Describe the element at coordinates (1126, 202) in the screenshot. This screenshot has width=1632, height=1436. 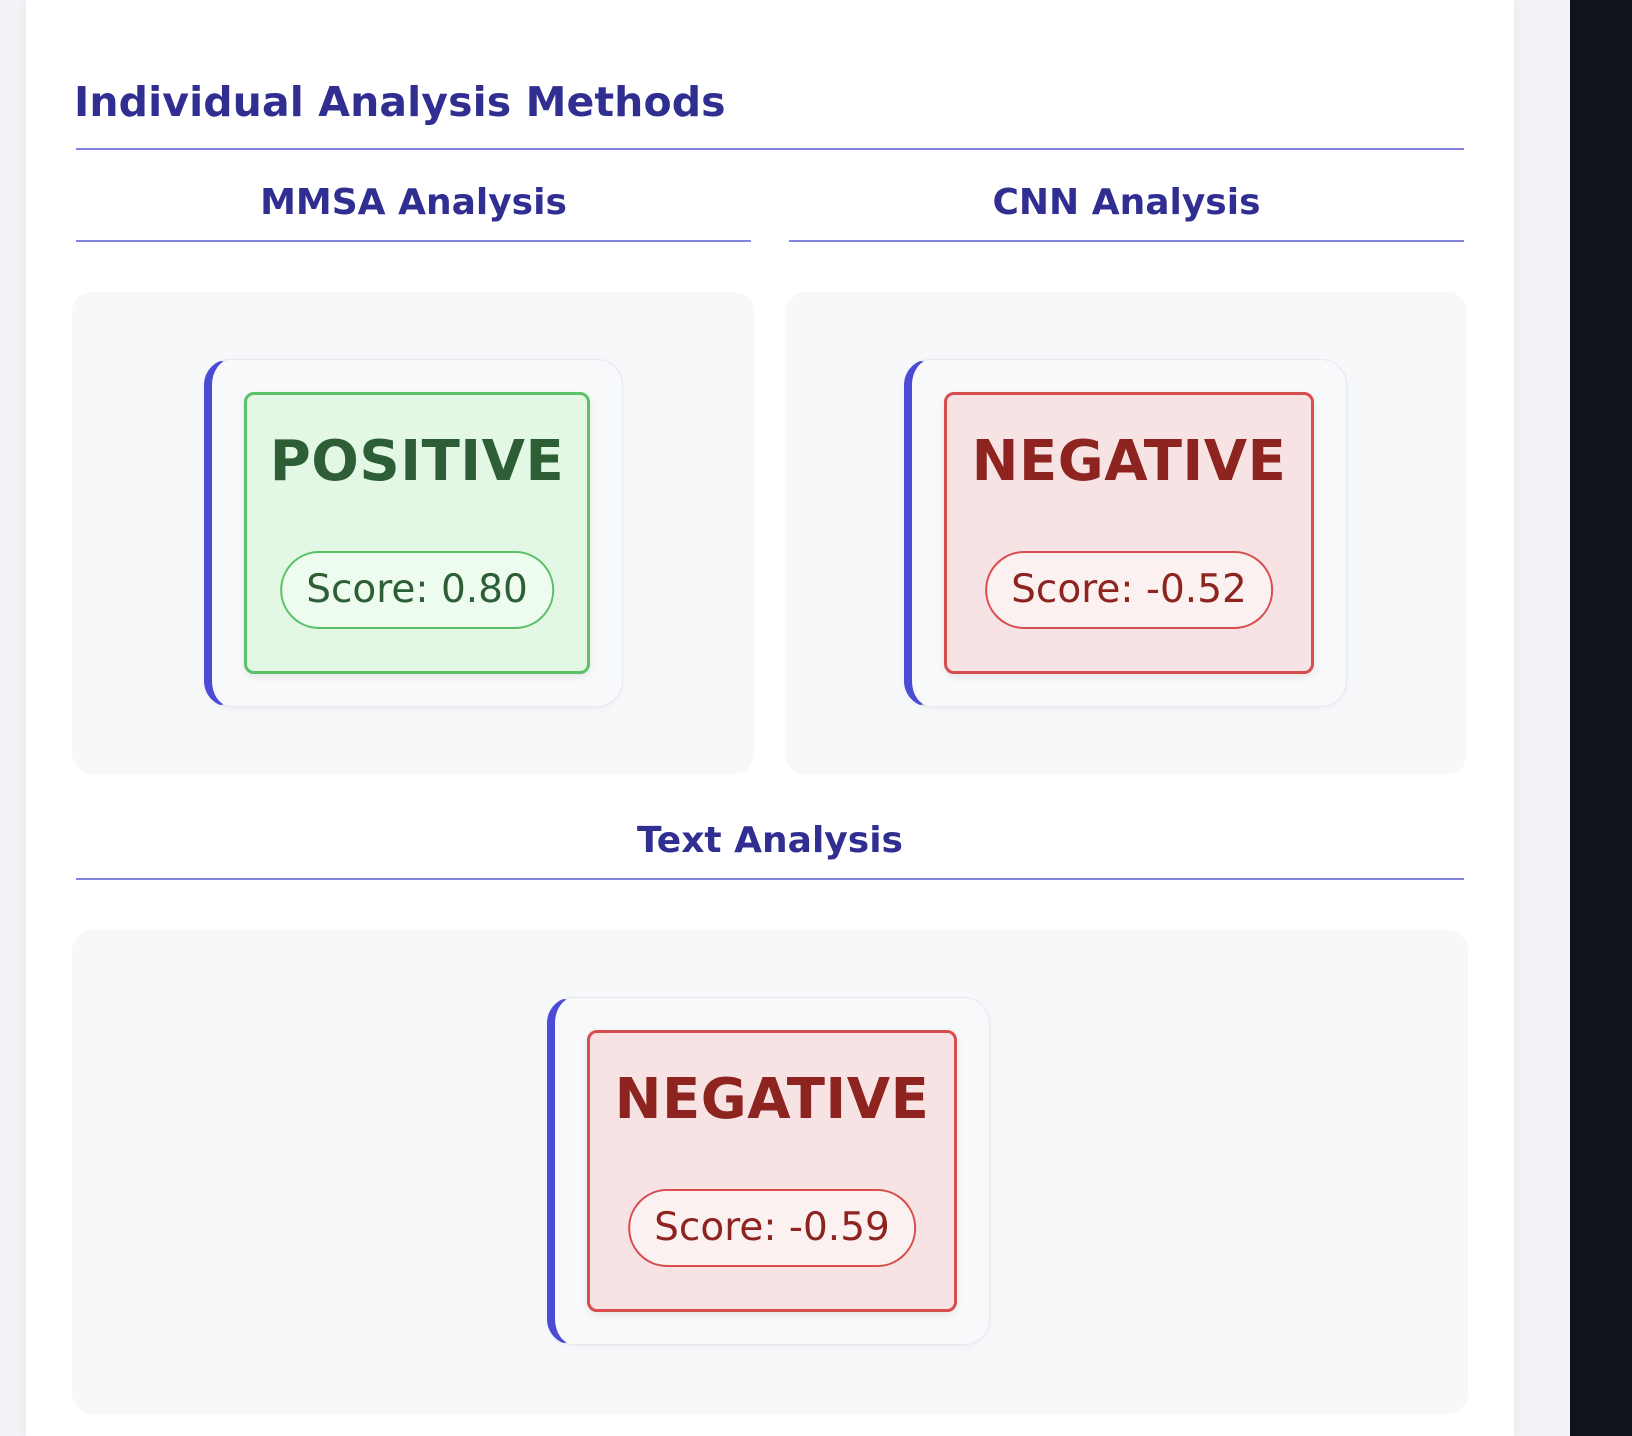
I see `cnn-analysis-title: CNN Analysis` at that location.